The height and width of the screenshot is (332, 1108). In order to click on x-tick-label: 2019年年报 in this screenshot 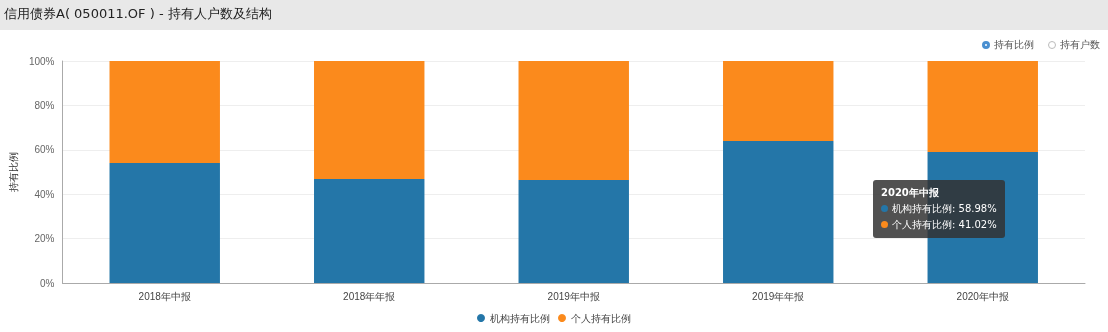, I will do `click(778, 296)`.